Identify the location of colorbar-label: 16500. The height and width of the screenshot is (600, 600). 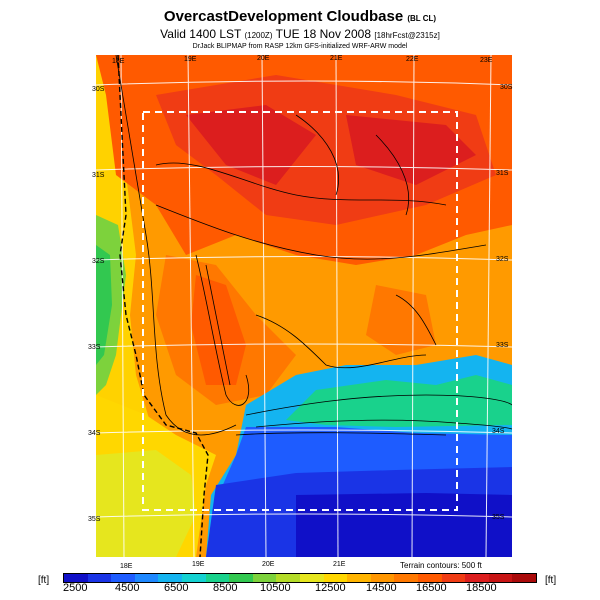
(431, 588).